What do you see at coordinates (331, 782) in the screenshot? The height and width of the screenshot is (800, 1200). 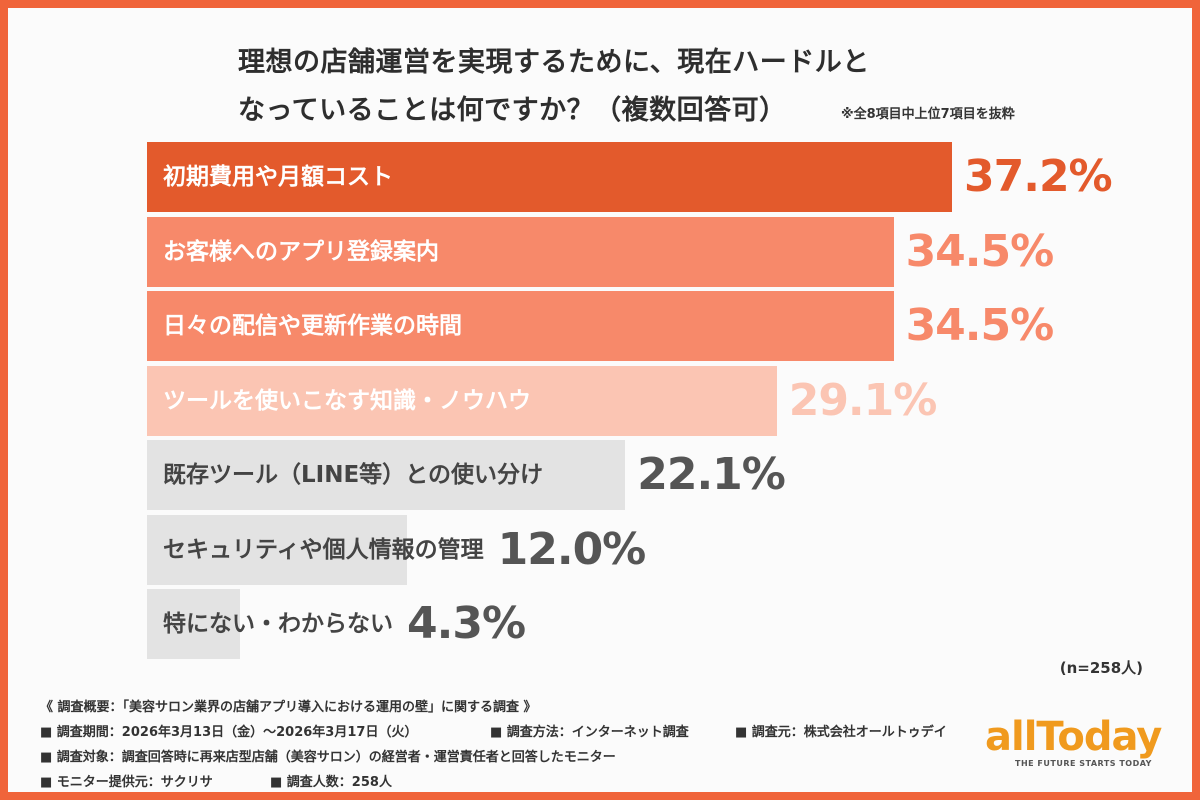 I see `survey-count: ■ 調査人数：258人` at bounding box center [331, 782].